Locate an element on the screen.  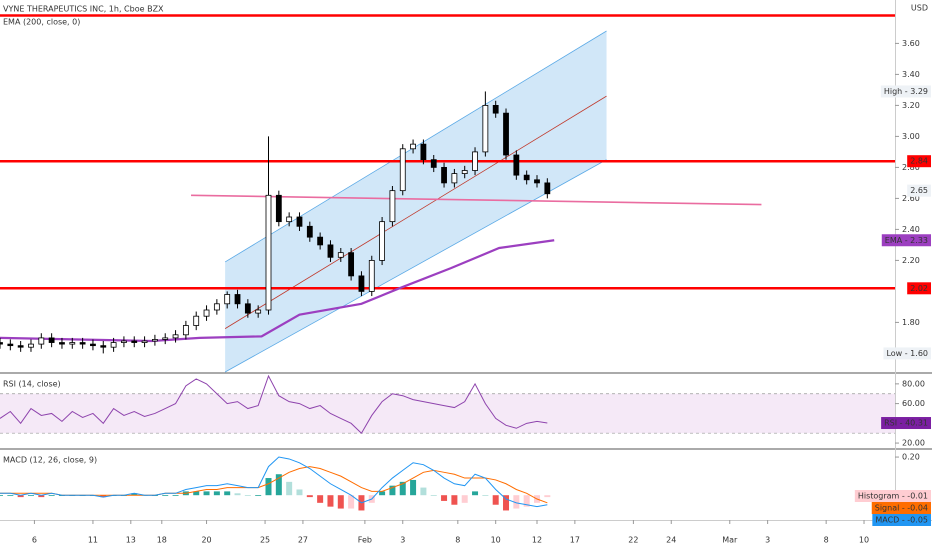
y-tick-label: 20.00 is located at coordinates (913, 443).